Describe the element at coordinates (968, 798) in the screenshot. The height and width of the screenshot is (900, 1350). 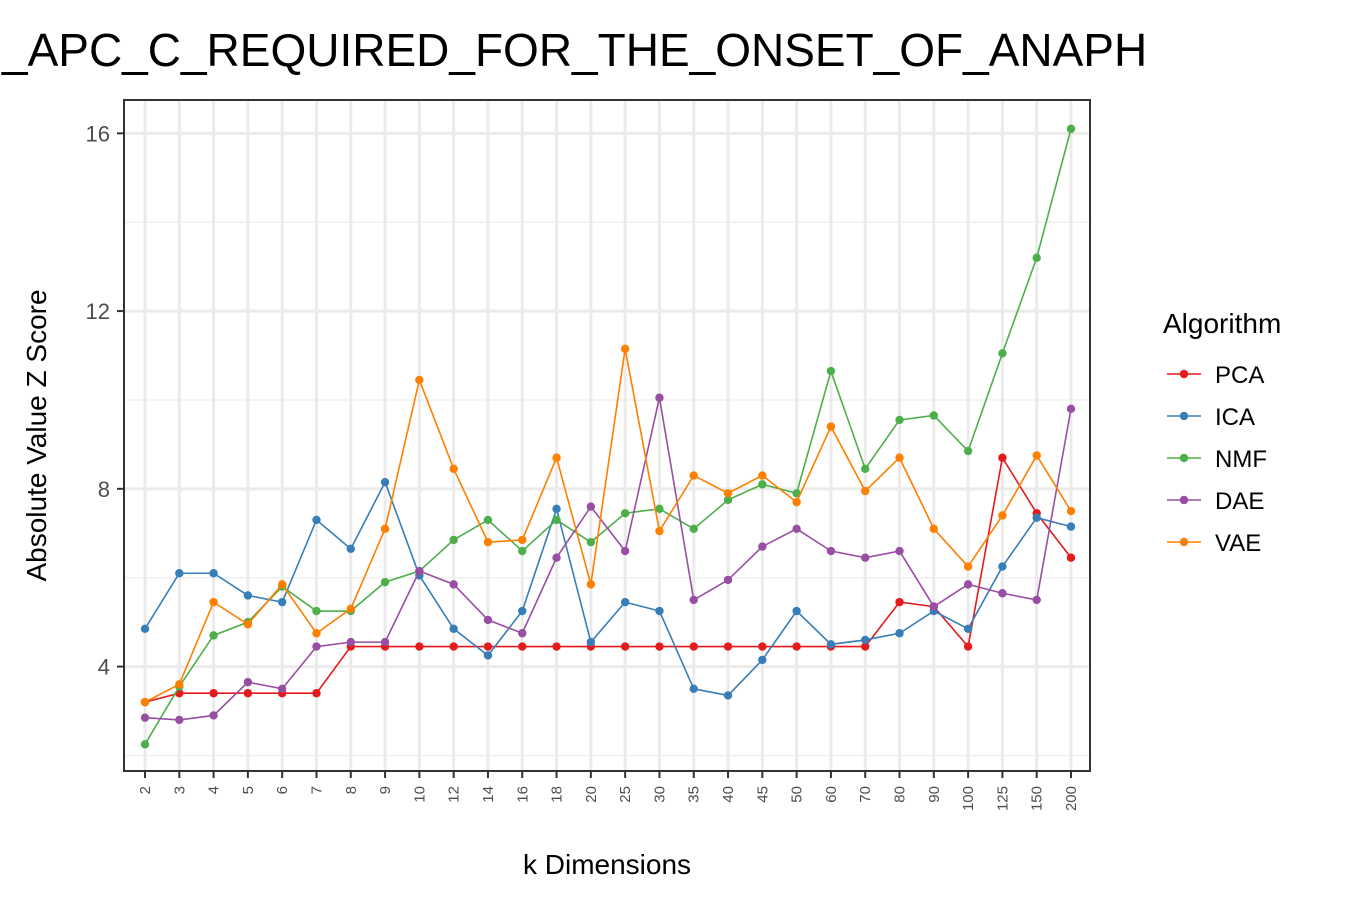
I see `x-tick-label: 100` at that location.